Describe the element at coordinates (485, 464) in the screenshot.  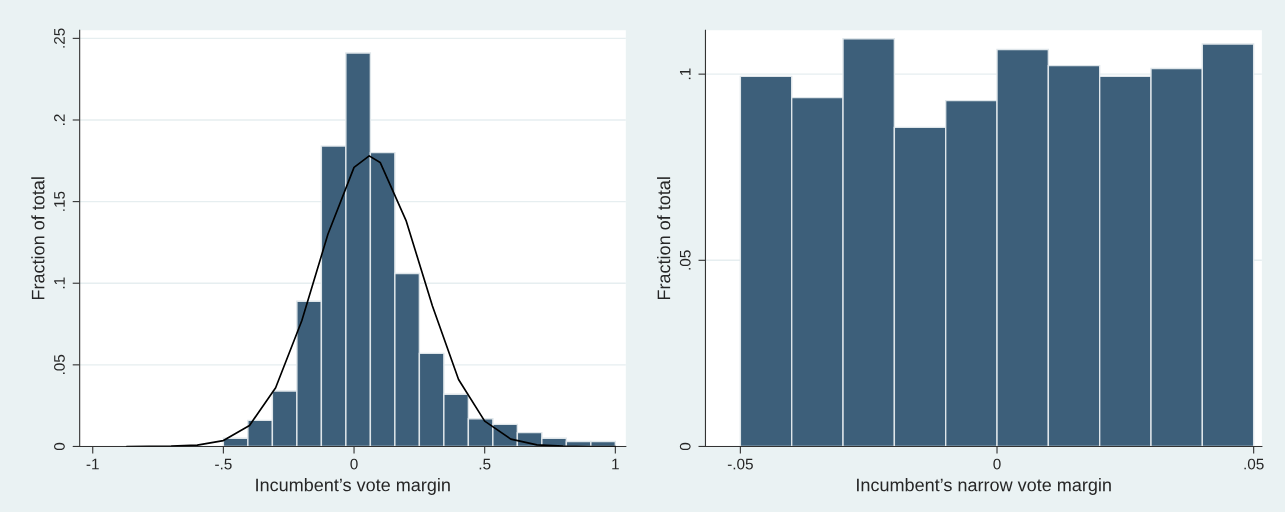
I see `x-tick-label: .5` at that location.